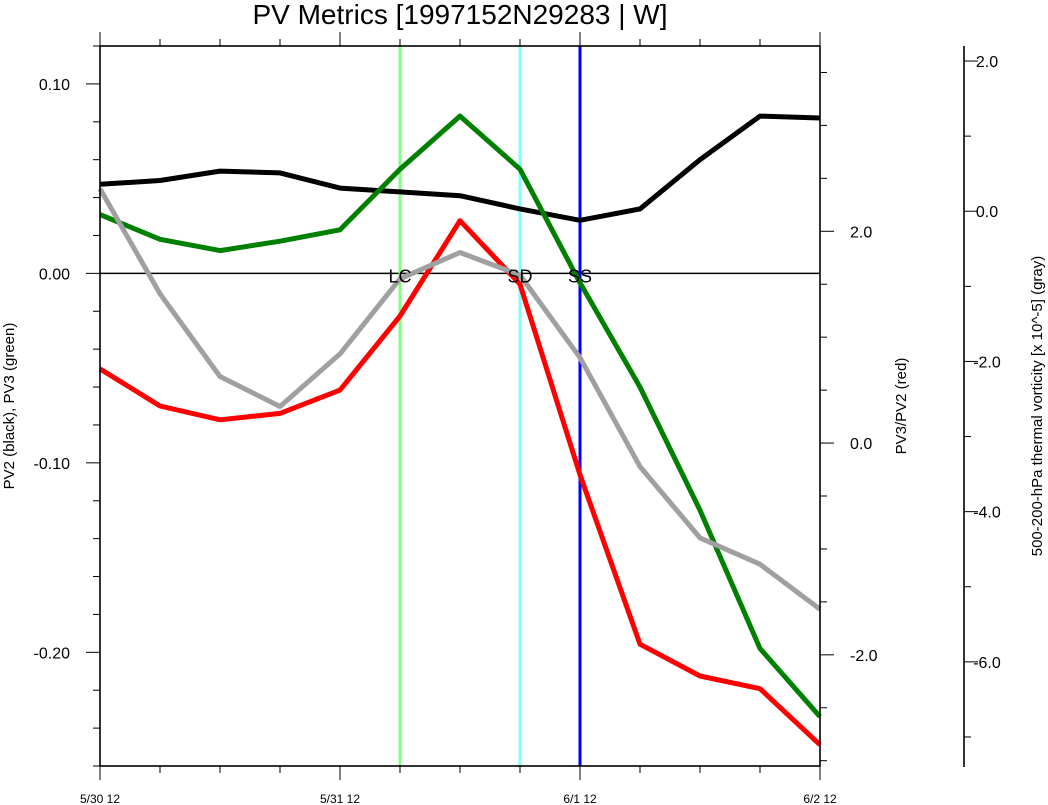  Describe the element at coordinates (459, 15) in the screenshot. I see `chart-title: PV Metrics [1997152N29283 | W]` at that location.